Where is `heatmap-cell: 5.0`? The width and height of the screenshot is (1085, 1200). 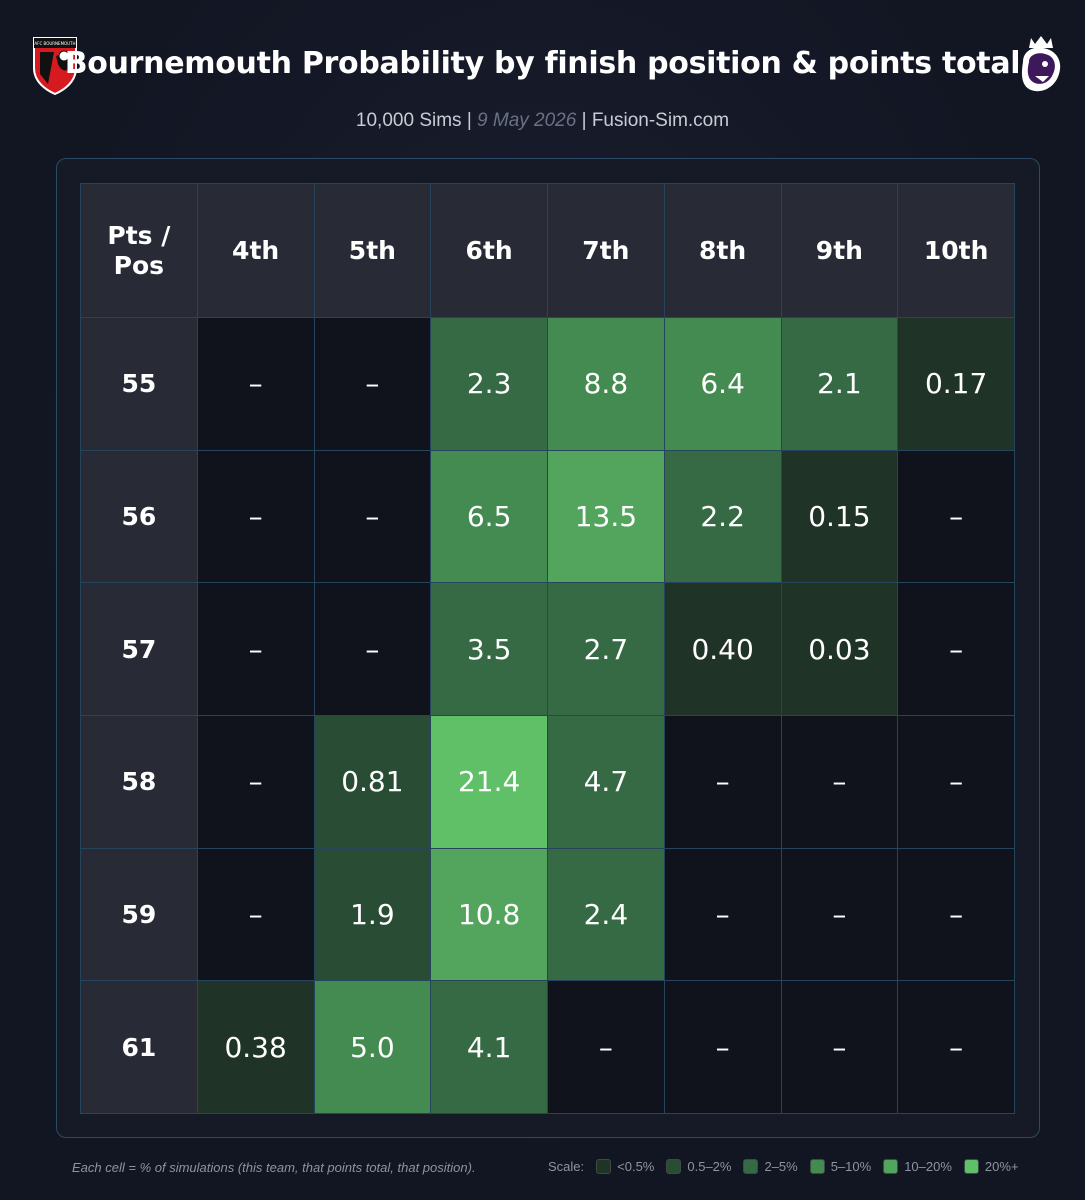
heatmap-cell: 5.0 is located at coordinates (372, 1047).